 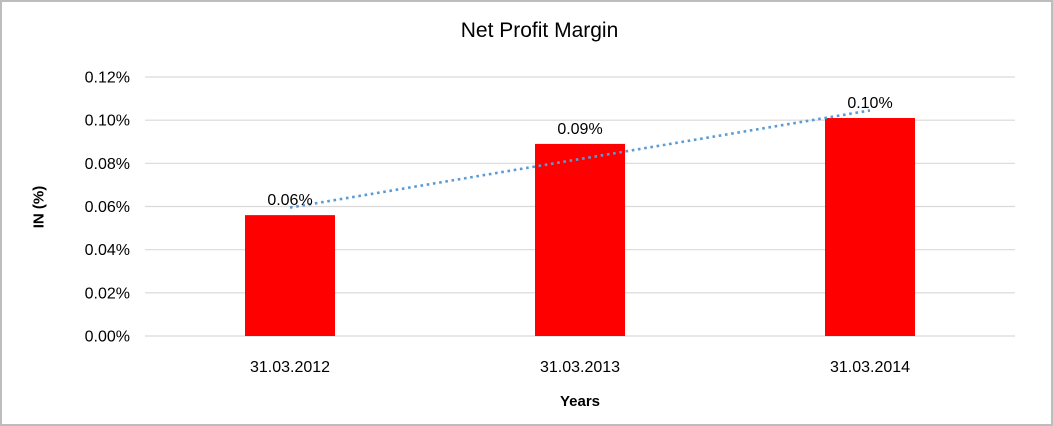 I want to click on x-category-label: 31.03.2012, so click(x=290, y=367).